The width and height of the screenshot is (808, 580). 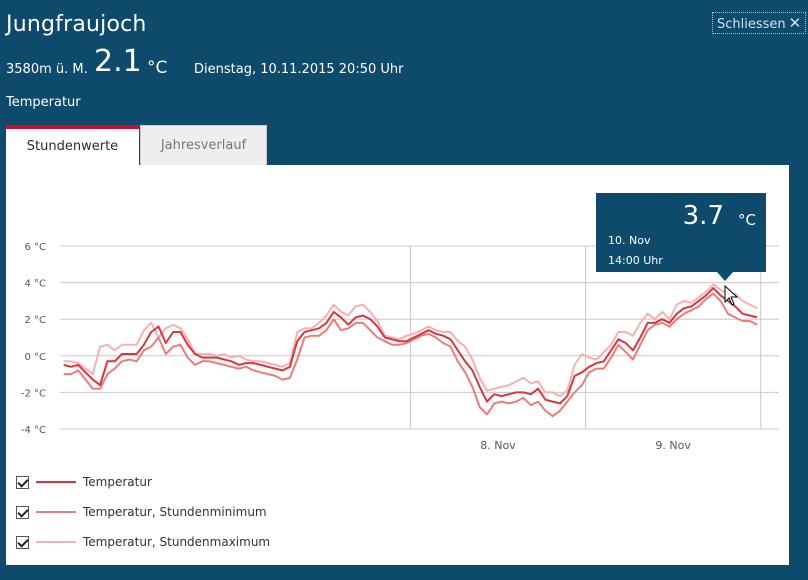 I want to click on tooltip-unit: °C, so click(x=747, y=220).